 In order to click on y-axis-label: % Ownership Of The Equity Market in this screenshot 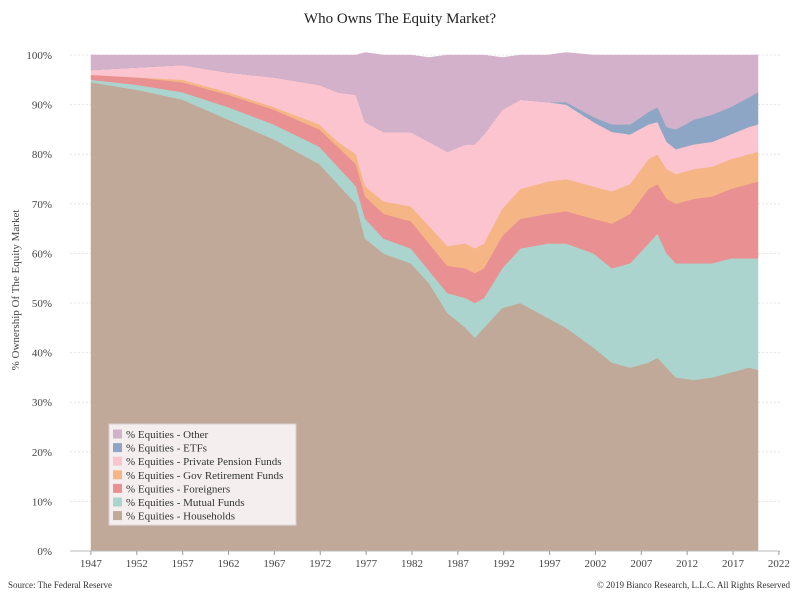, I will do `click(16, 290)`.